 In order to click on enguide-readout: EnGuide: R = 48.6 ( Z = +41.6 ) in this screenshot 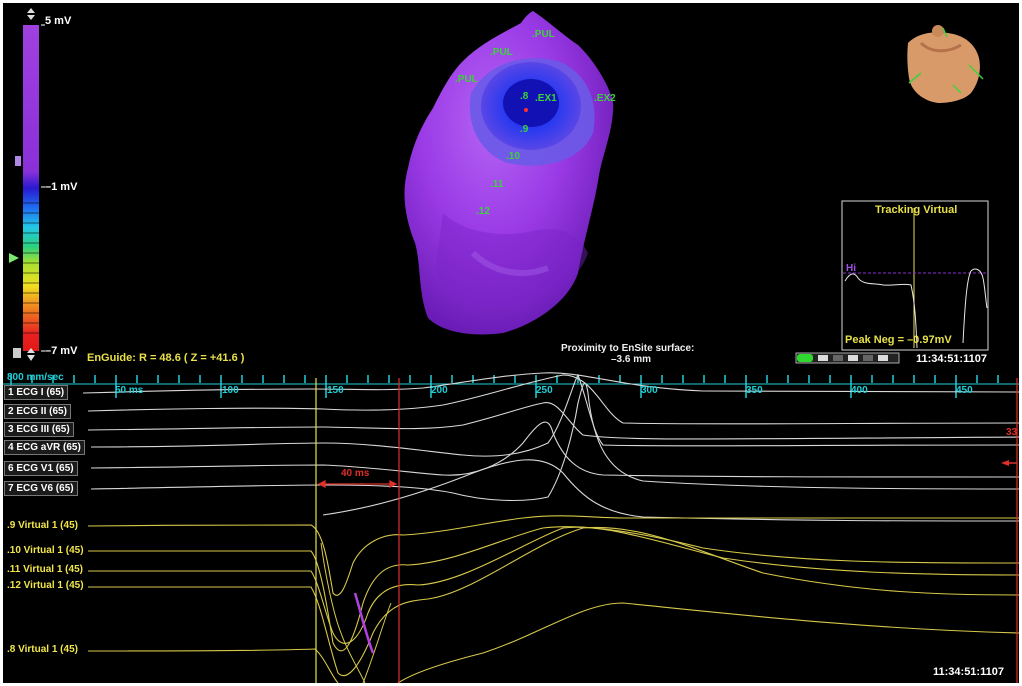, I will do `click(166, 358)`.